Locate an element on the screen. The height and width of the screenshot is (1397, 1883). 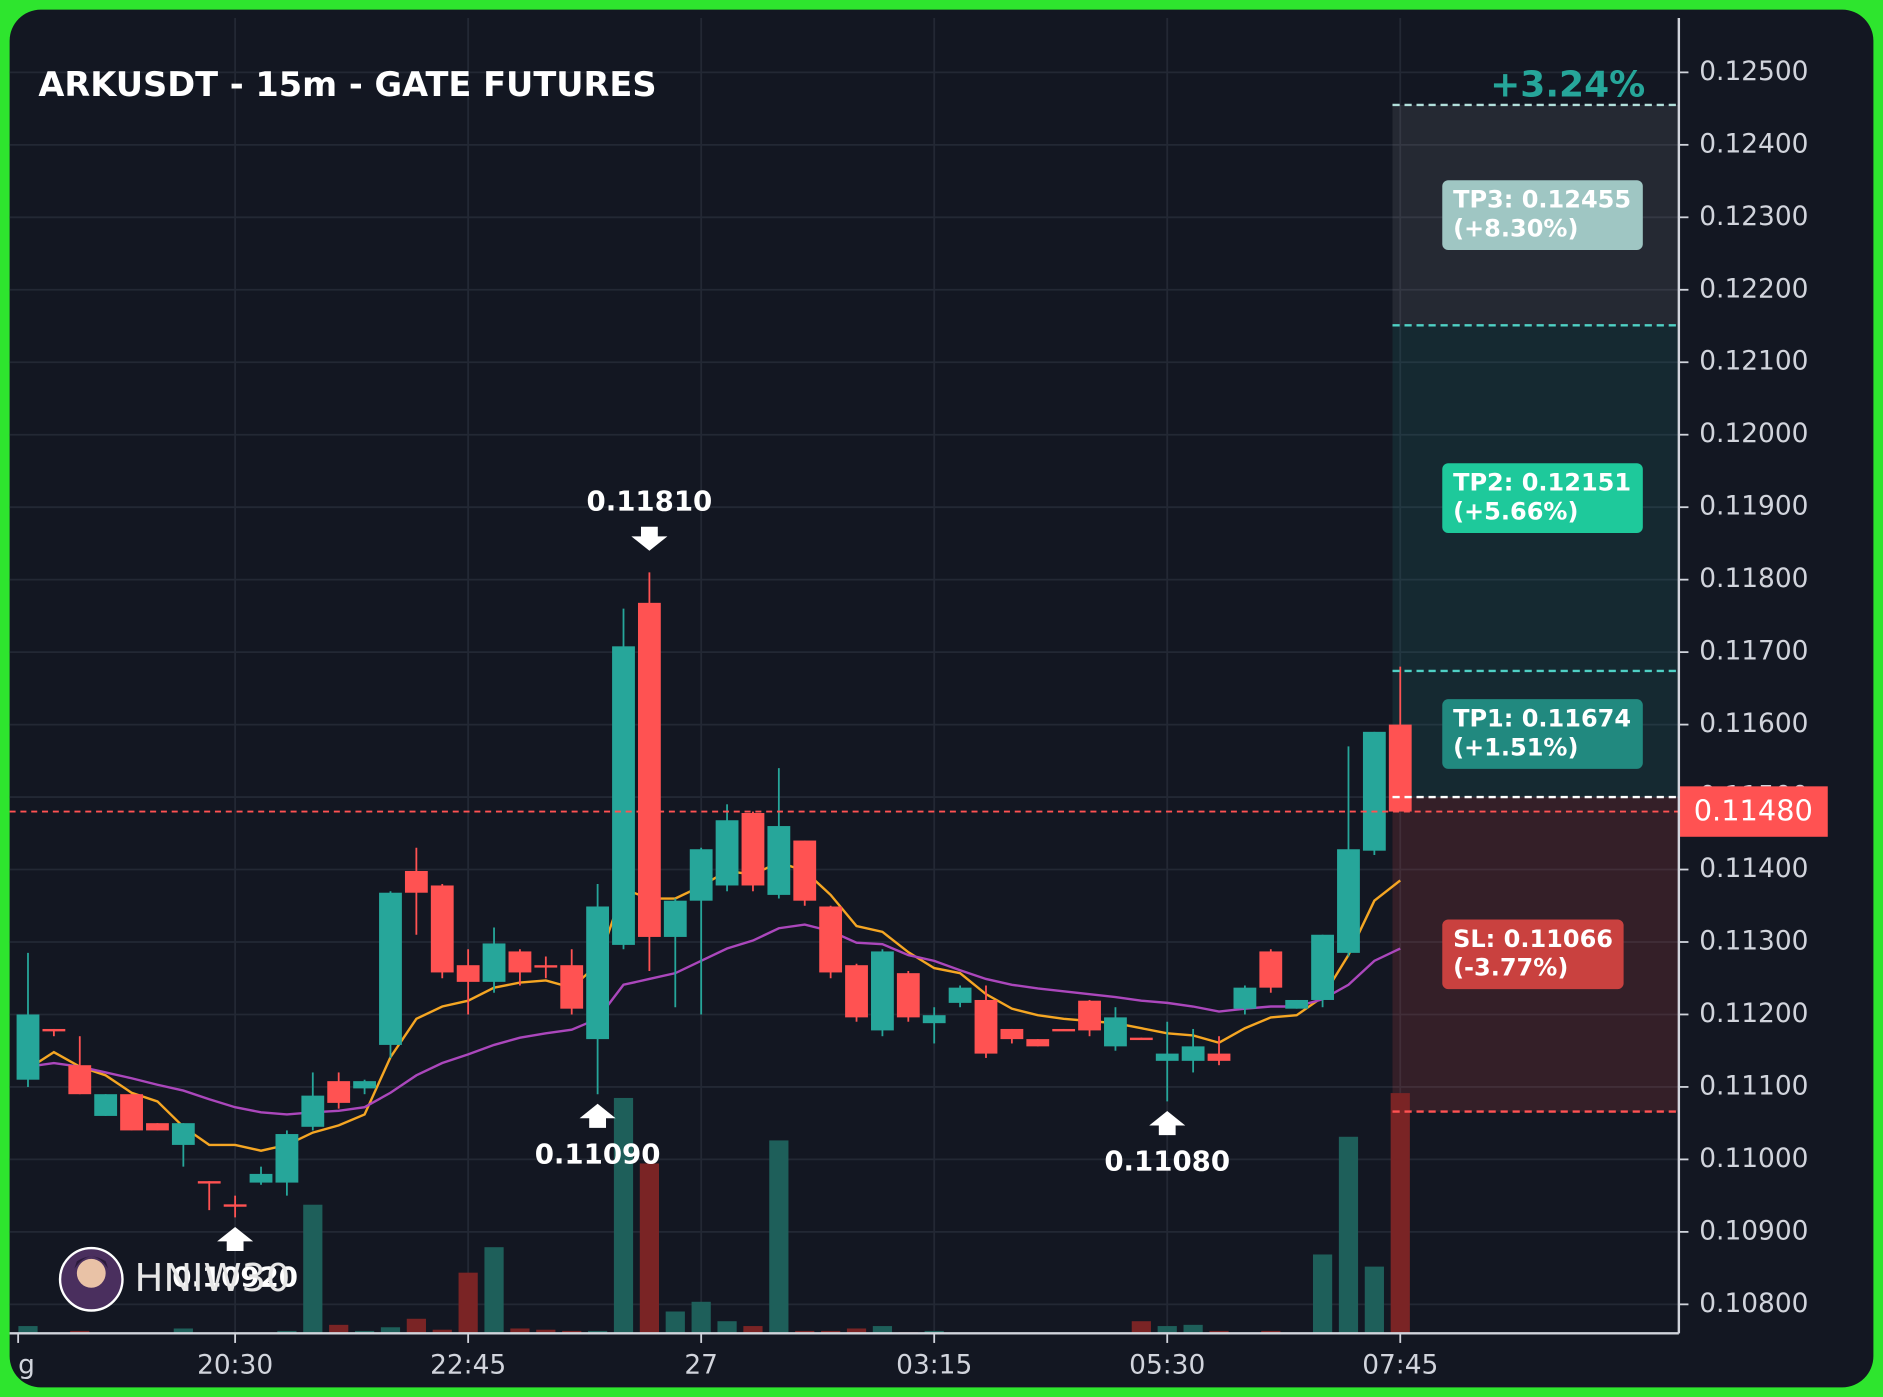
y-tick-label: 0.12500 is located at coordinates (1753, 71).